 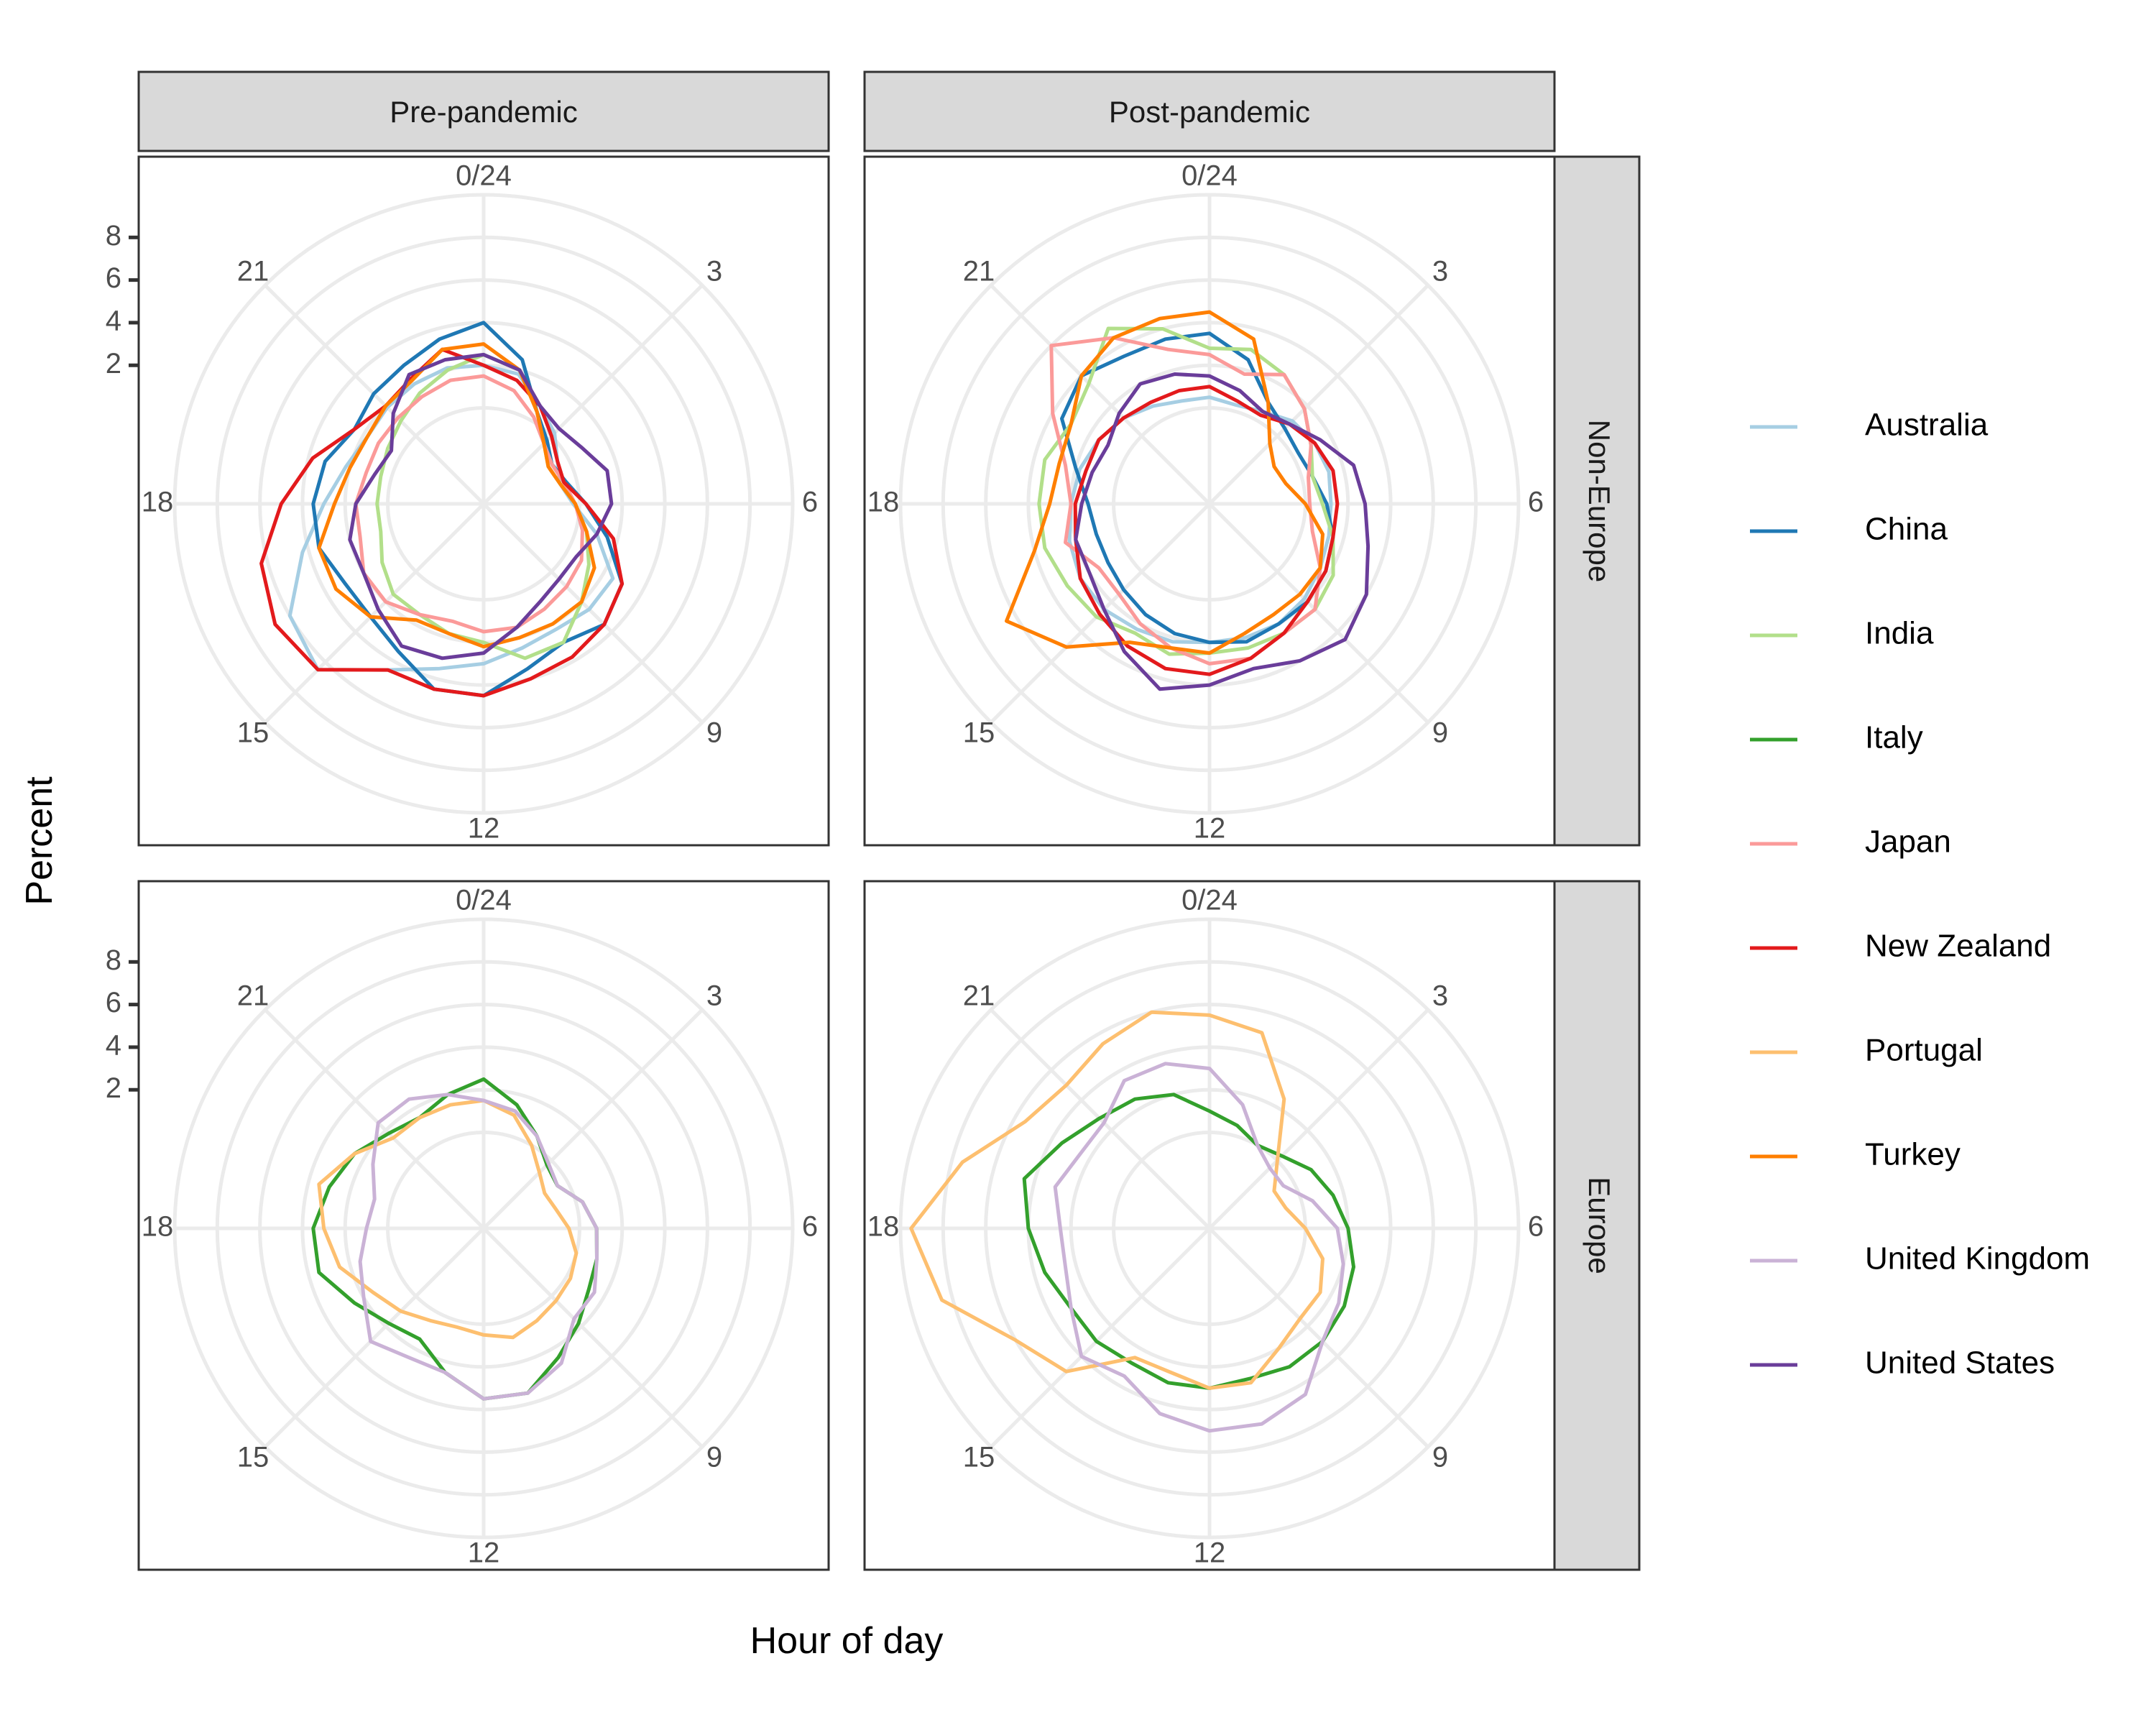 I want to click on legend-label: United States, so click(x=1960, y=1363).